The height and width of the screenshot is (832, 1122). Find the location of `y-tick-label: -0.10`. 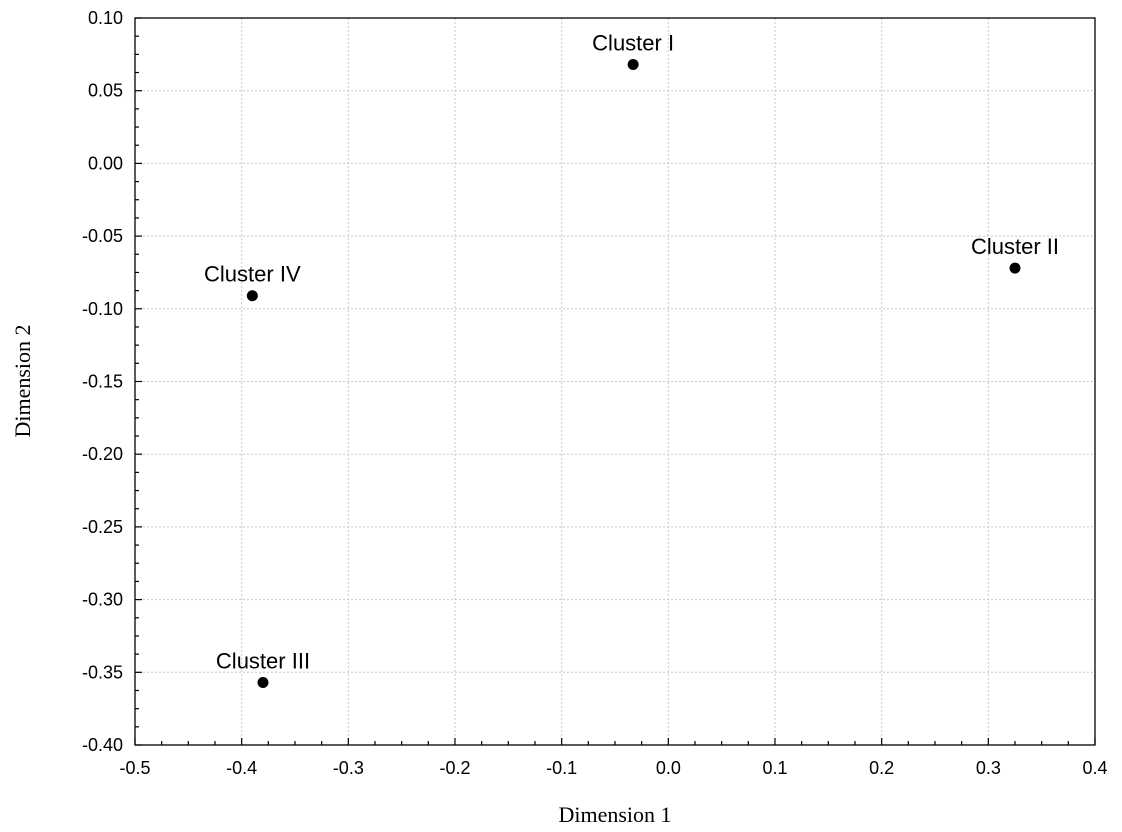

y-tick-label: -0.10 is located at coordinates (102, 309).